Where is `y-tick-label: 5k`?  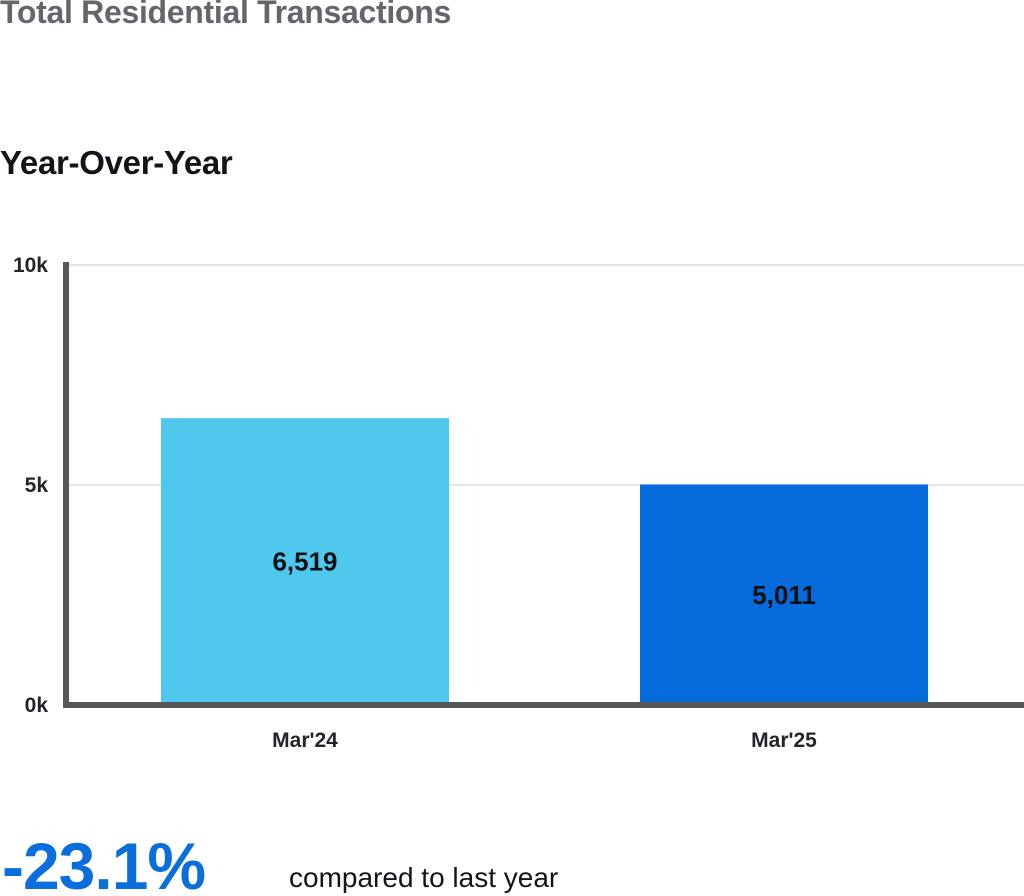
y-tick-label: 5k is located at coordinates (37, 485).